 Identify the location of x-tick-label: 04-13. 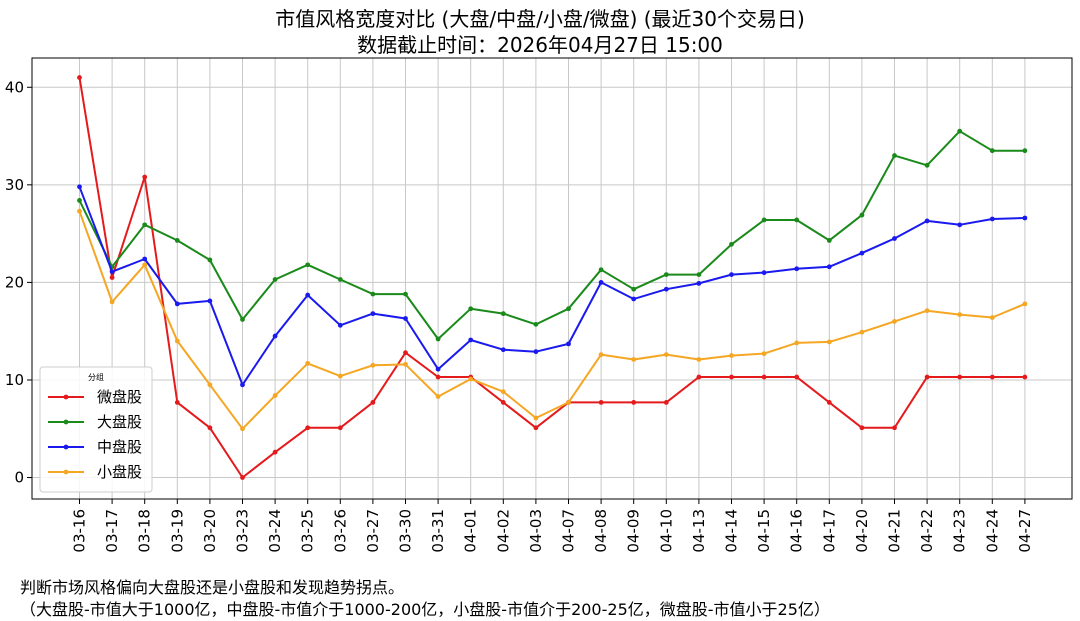
(699, 531).